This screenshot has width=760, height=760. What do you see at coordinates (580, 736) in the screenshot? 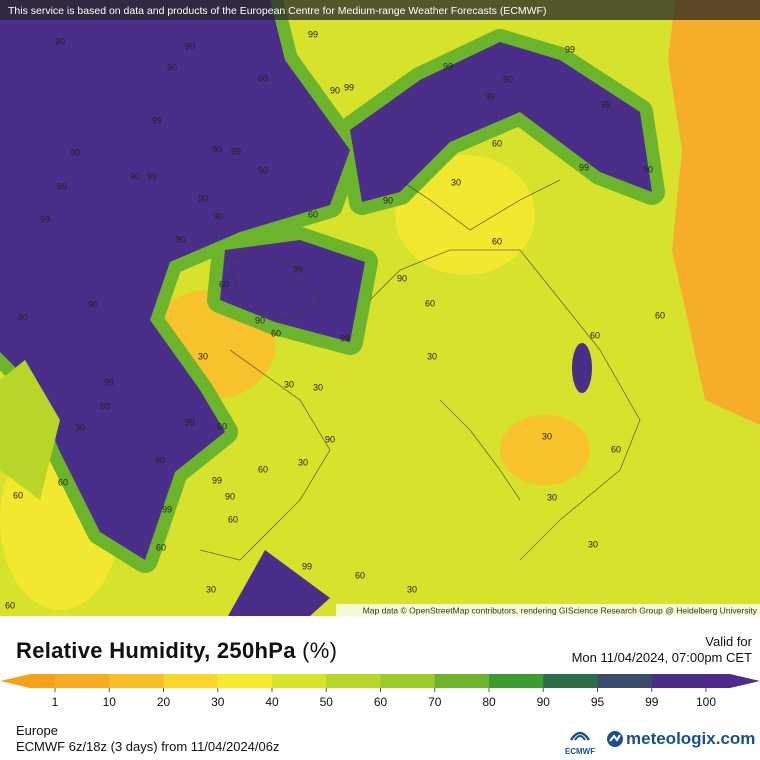
I see `ecmwf-icon` at bounding box center [580, 736].